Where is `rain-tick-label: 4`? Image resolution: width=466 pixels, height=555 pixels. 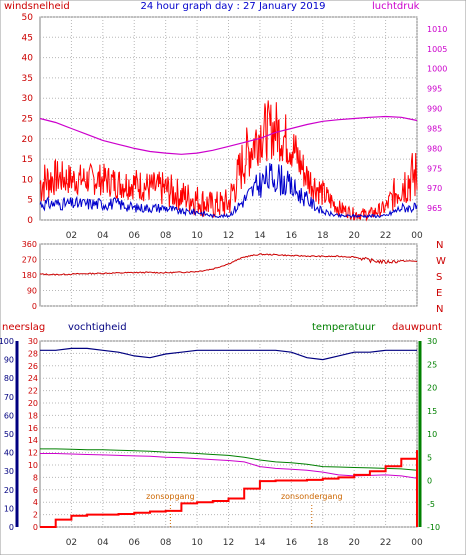
rain-tick-label: 4 is located at coordinates (35, 502).